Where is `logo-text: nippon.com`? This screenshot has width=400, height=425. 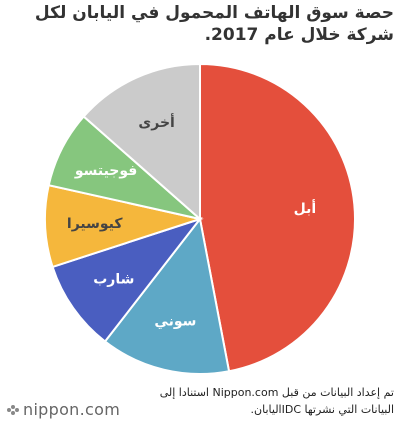 logo-text: nippon.com is located at coordinates (72, 409).